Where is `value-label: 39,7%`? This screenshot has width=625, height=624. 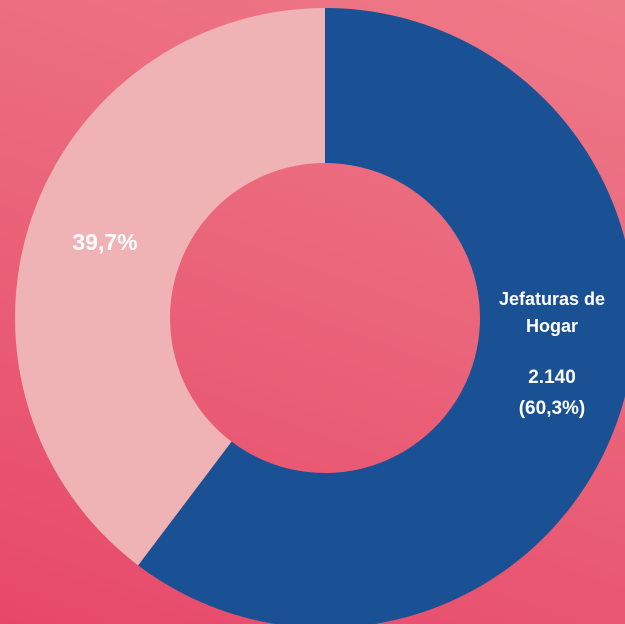 value-label: 39,7% is located at coordinates (105, 242).